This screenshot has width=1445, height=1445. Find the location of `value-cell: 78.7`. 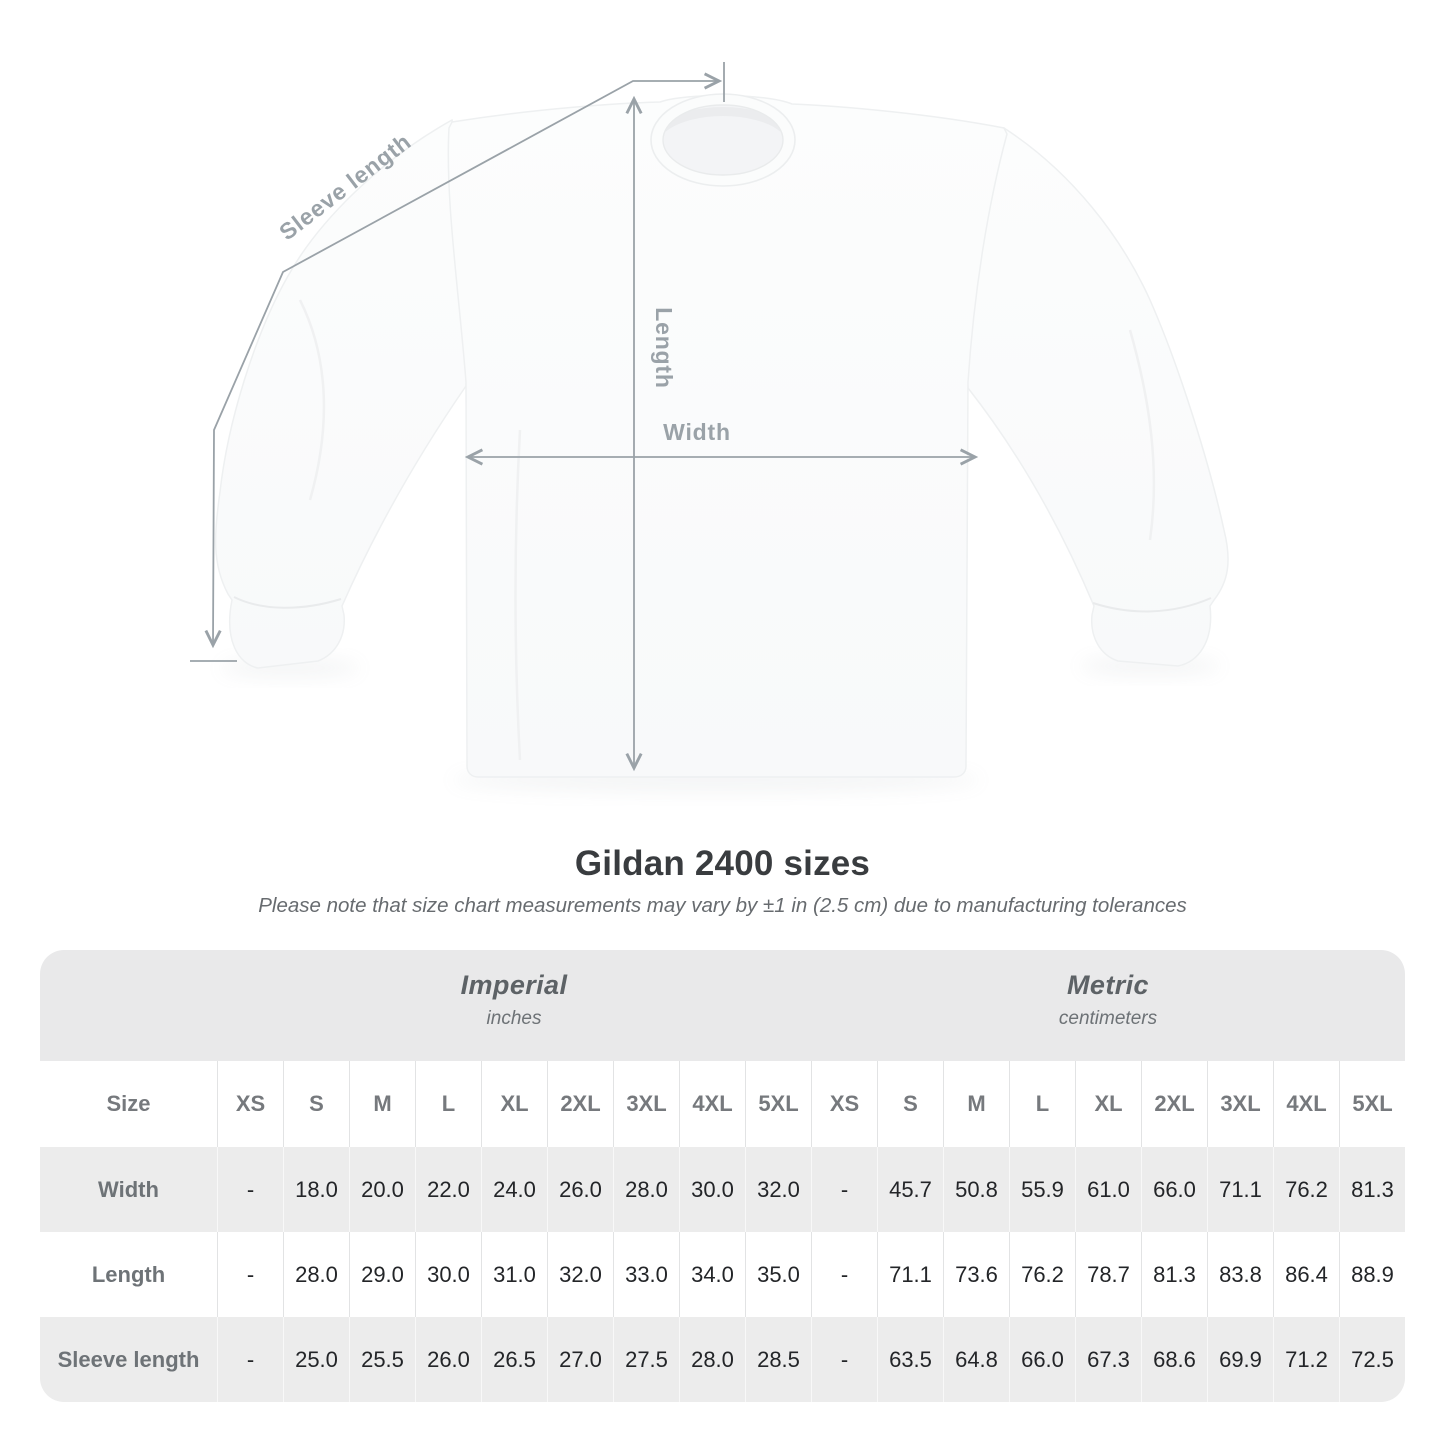

value-cell: 78.7 is located at coordinates (1108, 1274).